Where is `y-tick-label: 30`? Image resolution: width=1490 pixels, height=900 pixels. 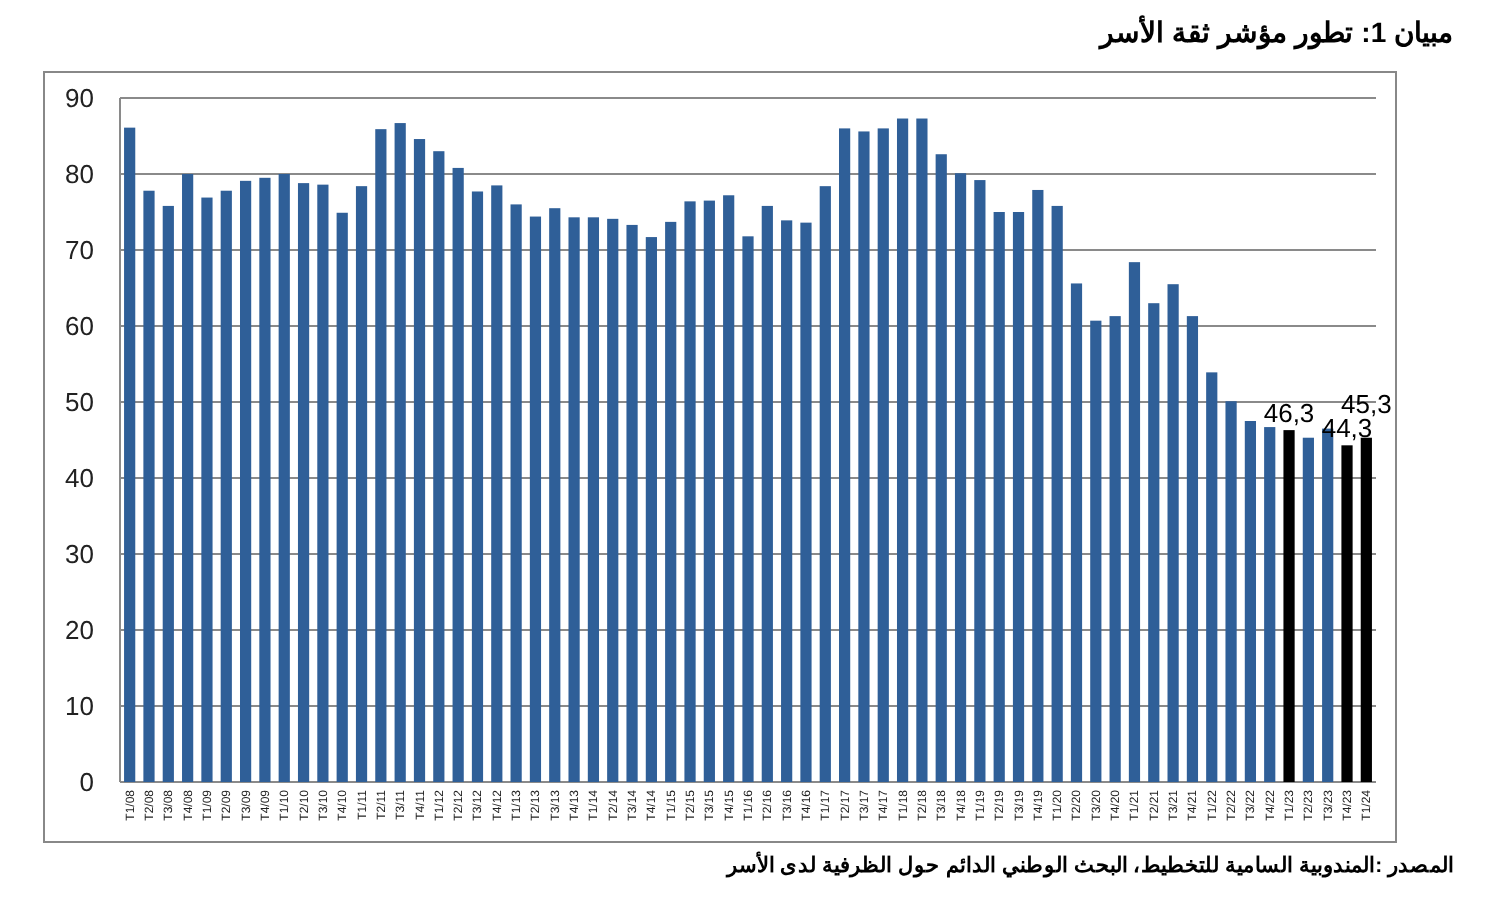
y-tick-label: 30 is located at coordinates (79, 554).